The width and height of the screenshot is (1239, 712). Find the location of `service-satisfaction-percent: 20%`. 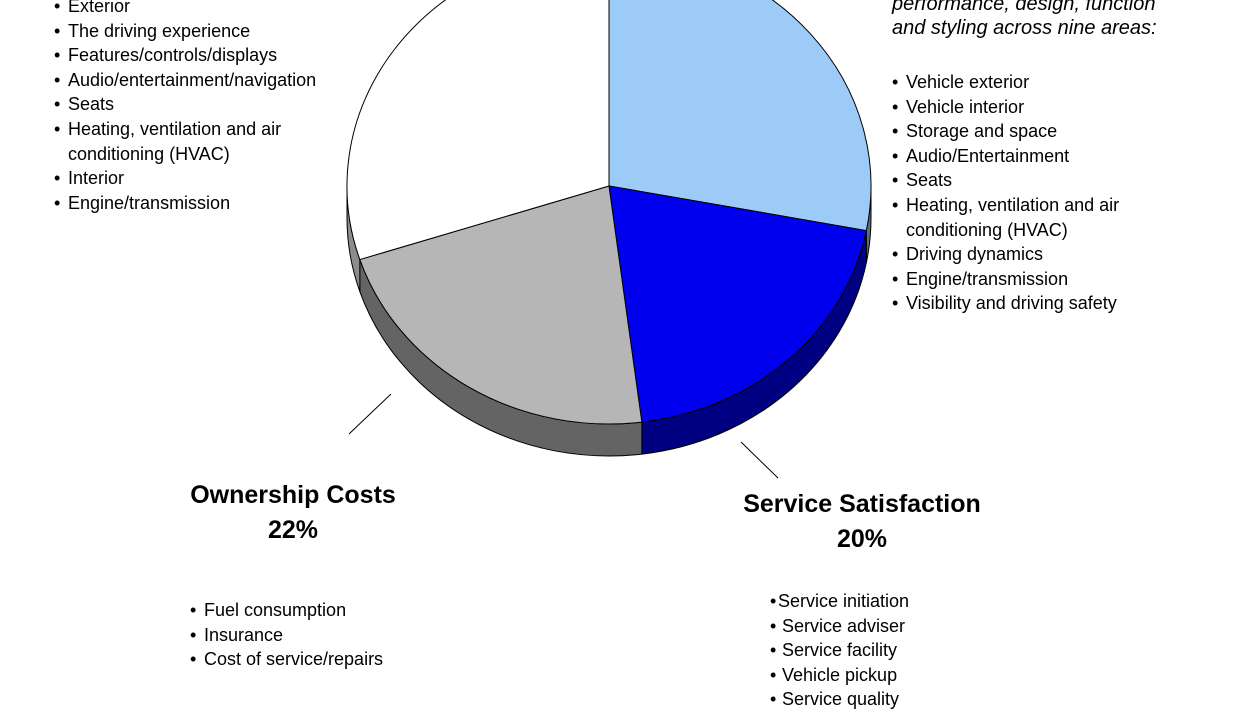

service-satisfaction-percent: 20% is located at coordinates (862, 539).